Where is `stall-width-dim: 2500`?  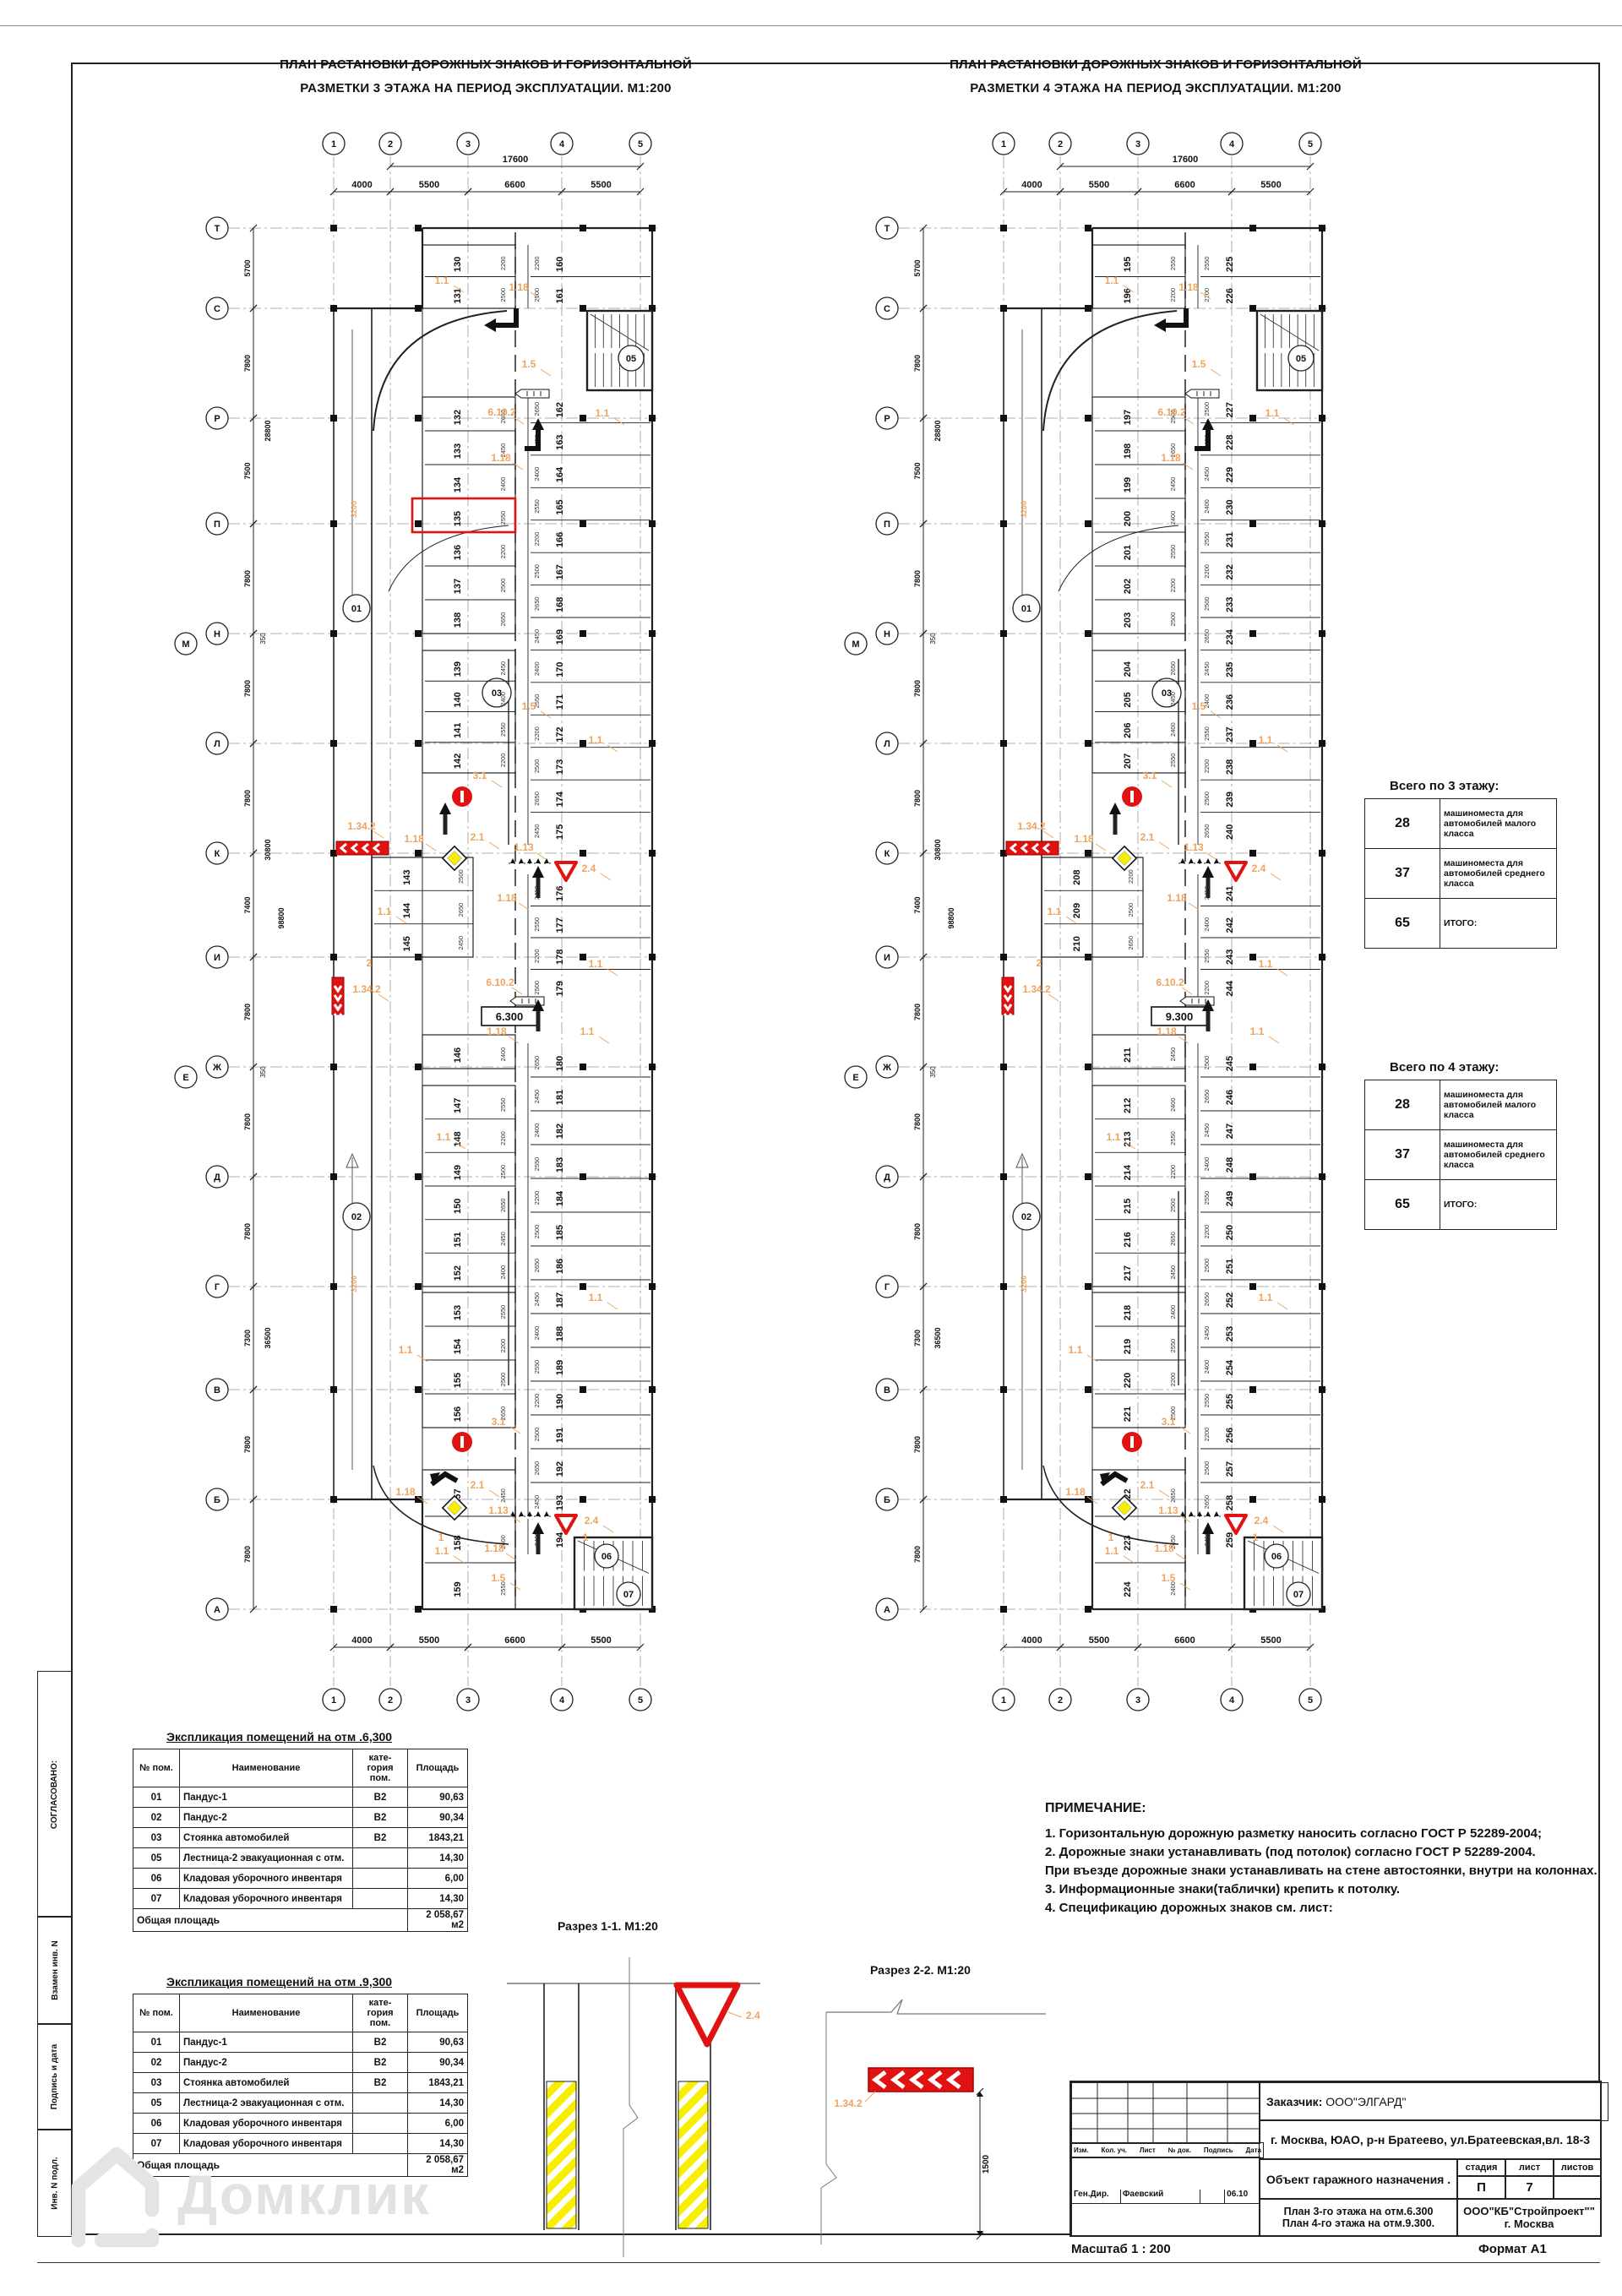
stall-width-dim: 2500 is located at coordinates (1207, 799).